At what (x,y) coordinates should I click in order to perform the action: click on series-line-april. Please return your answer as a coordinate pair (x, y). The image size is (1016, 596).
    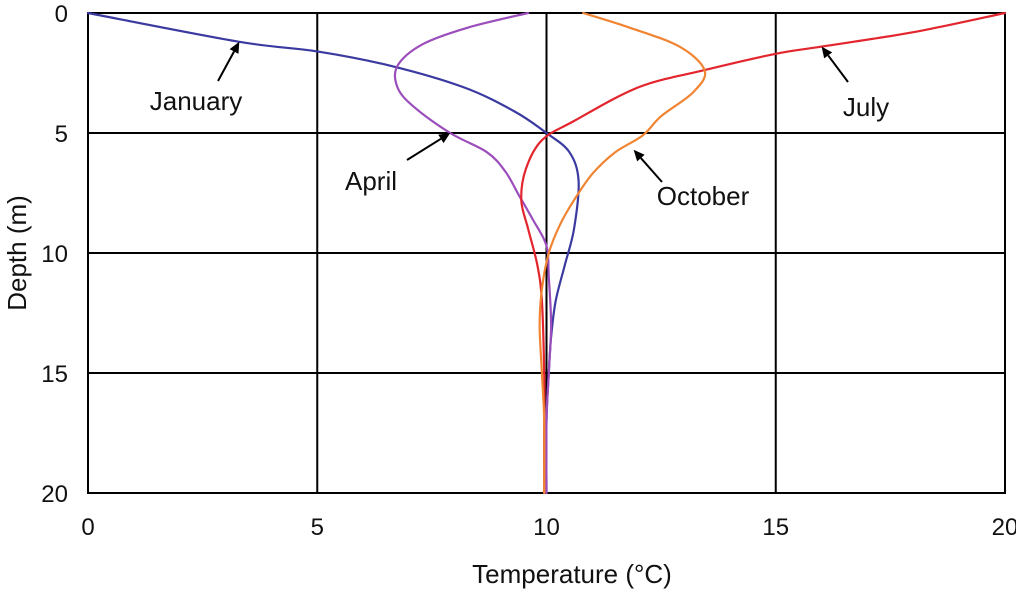
    Looking at the image, I should click on (473, 253).